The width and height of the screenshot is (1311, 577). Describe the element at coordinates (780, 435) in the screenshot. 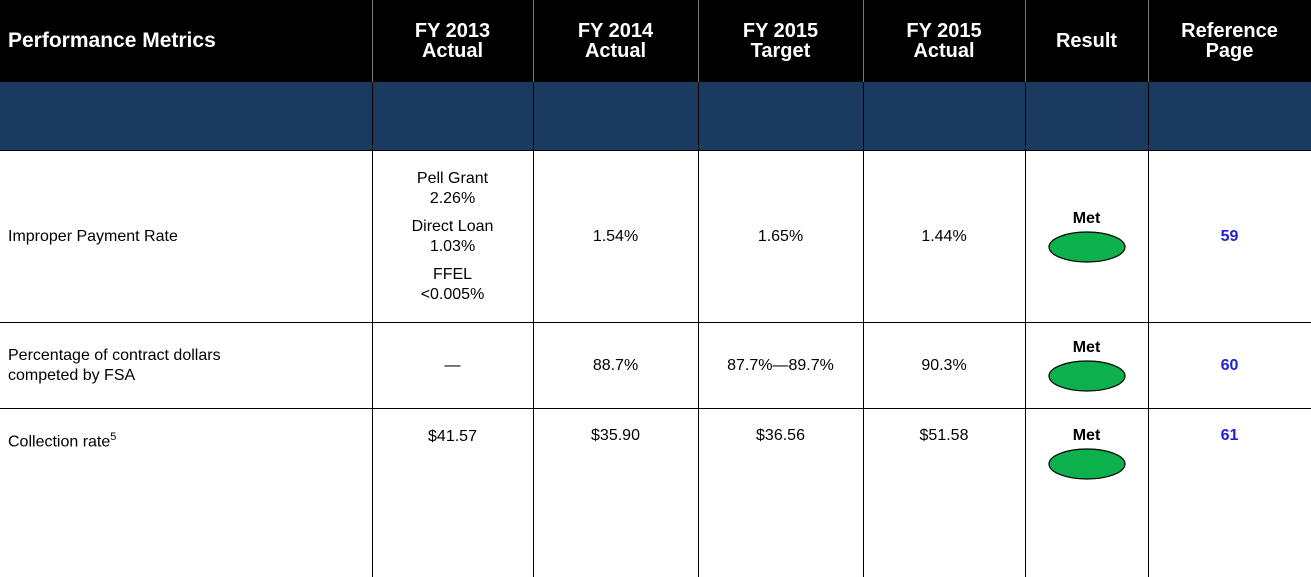

I see `value-text: $36.56` at that location.